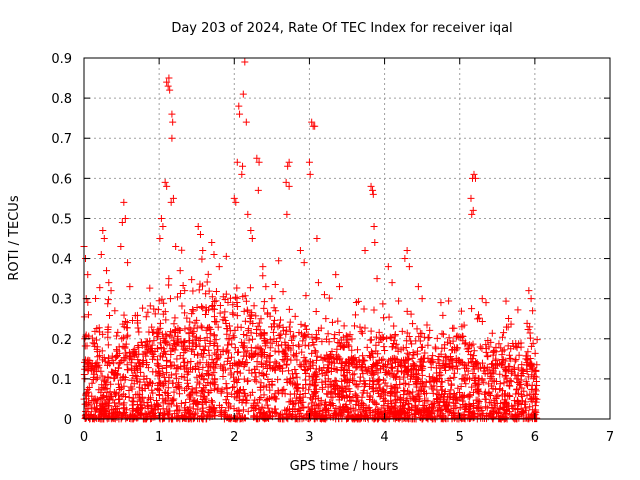  What do you see at coordinates (61, 340) in the screenshot?
I see `y-tick-label: 0.2` at bounding box center [61, 340].